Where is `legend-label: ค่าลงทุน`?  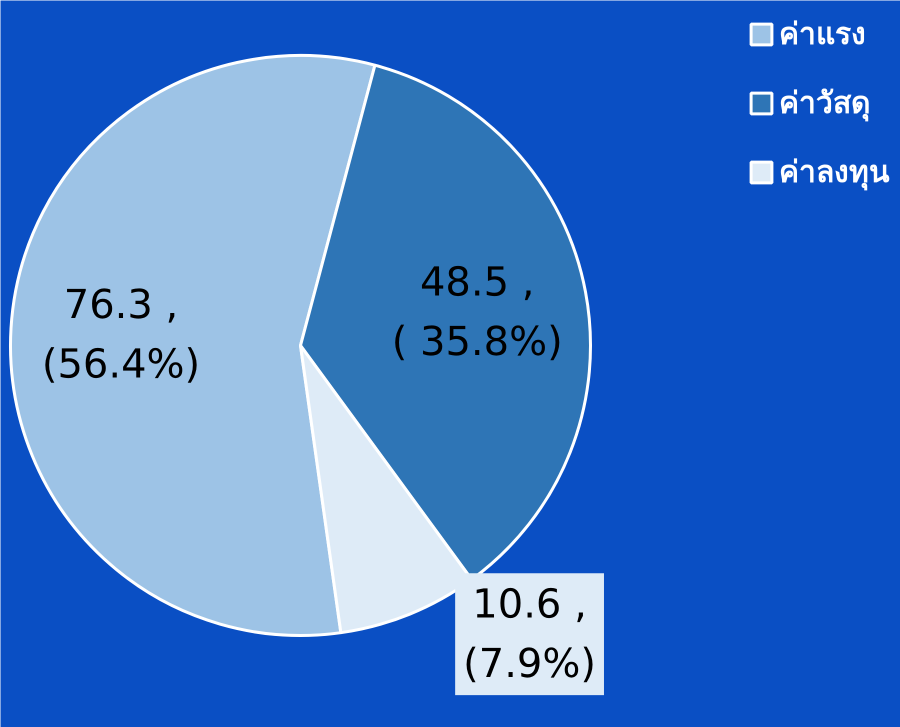
legend-label: ค่าลงทุน is located at coordinates (834, 173).